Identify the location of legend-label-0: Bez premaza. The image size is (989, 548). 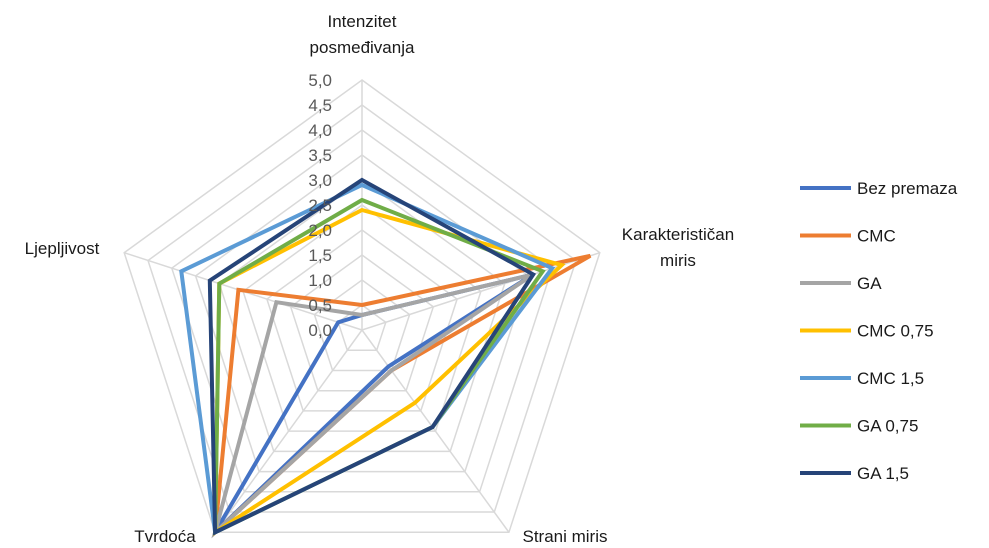
(907, 188).